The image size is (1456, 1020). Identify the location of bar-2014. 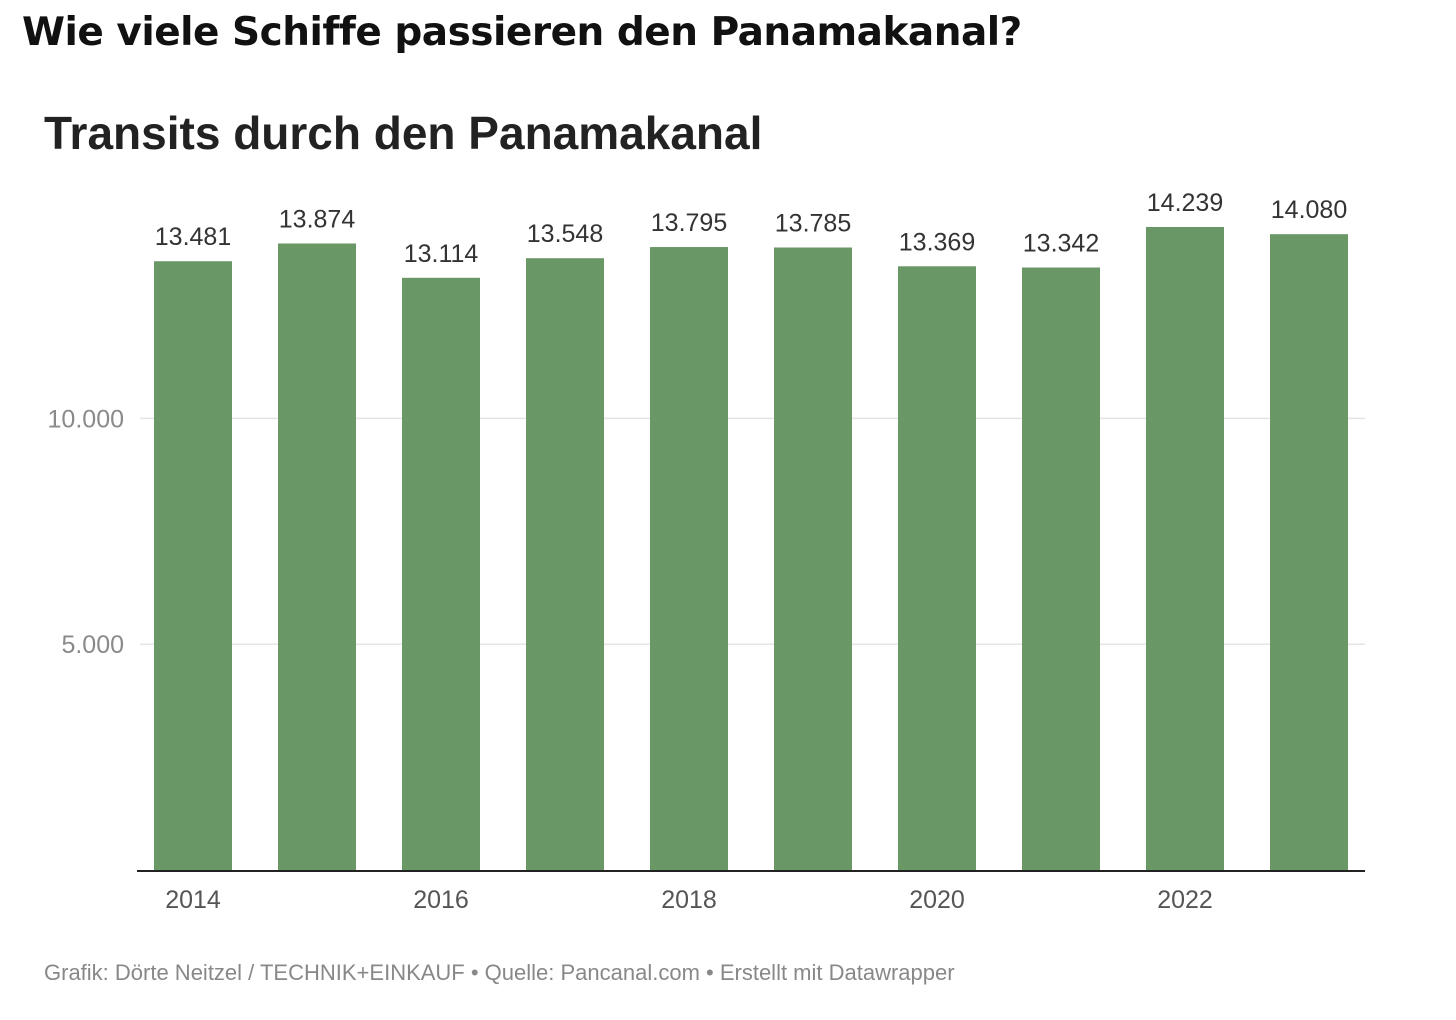
(193, 566).